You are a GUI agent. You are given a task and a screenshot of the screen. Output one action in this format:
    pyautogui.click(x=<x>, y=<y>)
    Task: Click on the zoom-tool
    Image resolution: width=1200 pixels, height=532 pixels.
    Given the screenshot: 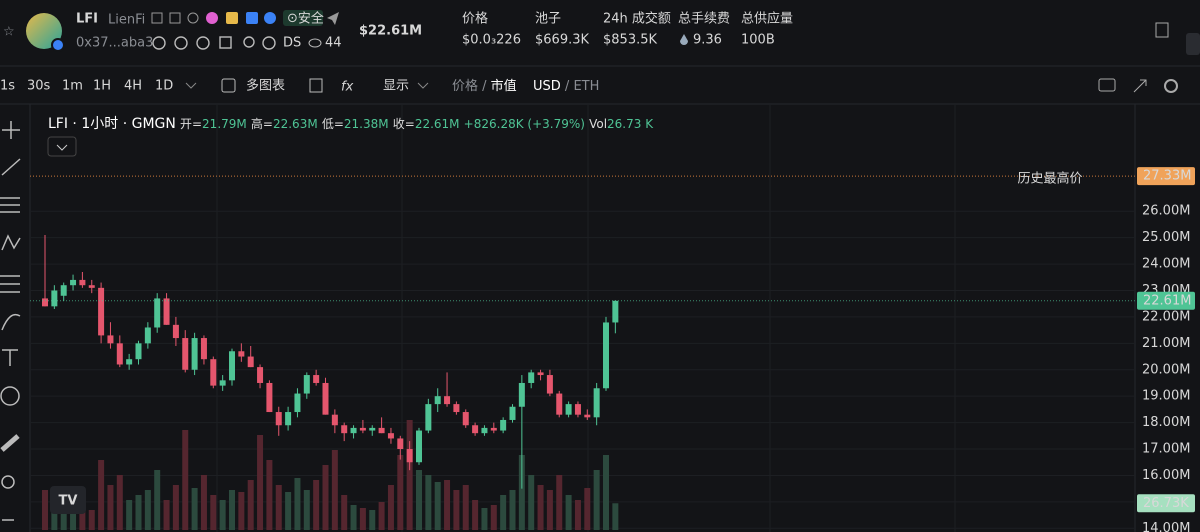 What is the action you would take?
    pyautogui.click(x=8, y=482)
    